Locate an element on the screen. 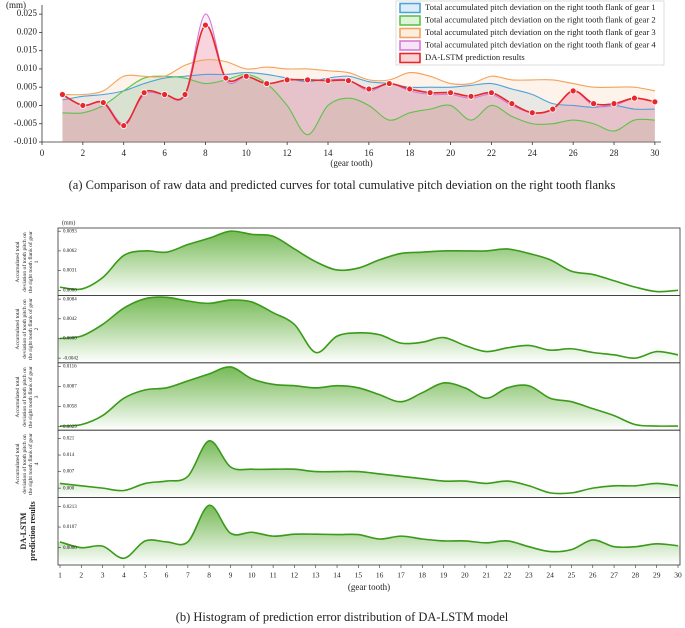 The width and height of the screenshot is (685, 628). y-tick-label: 0.0029 is located at coordinates (70, 427).